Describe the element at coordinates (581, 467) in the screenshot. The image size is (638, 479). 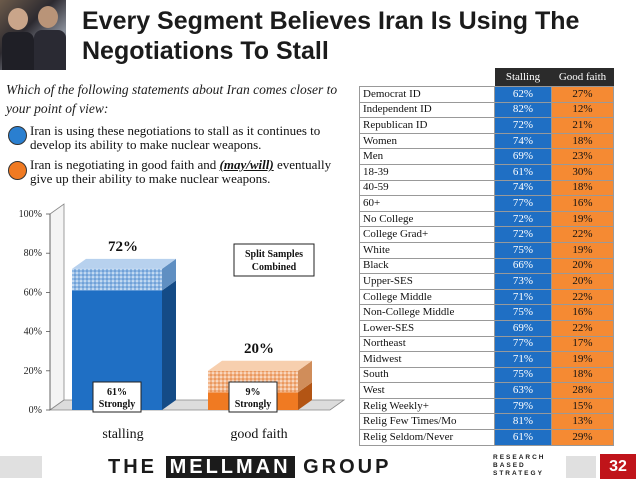
I see `footer-right-bar` at that location.